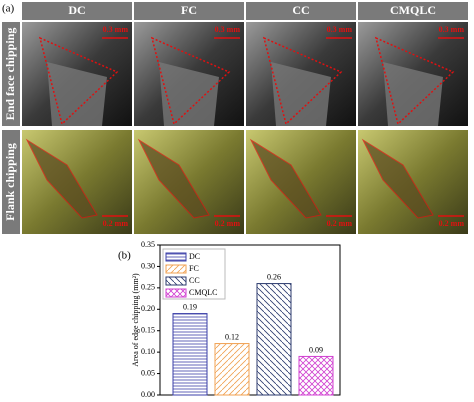 The height and width of the screenshot is (402, 474). I want to click on column-header: DC, so click(76, 10).